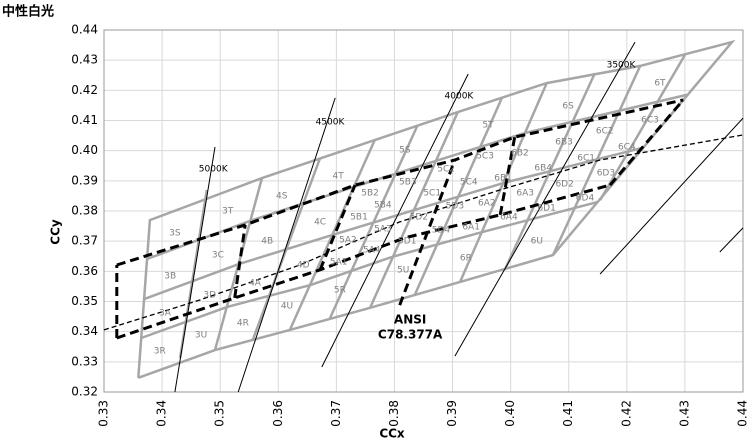 The width and height of the screenshot is (750, 442). I want to click on bin-label: 5B4, so click(383, 205).